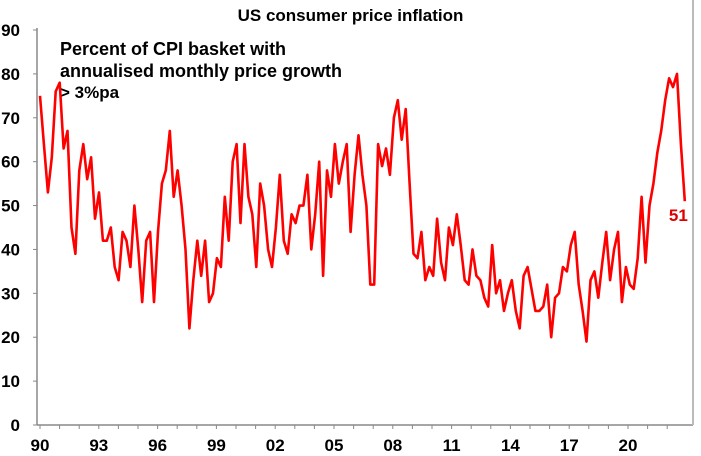 Image resolution: width=701 pixels, height=456 pixels. What do you see at coordinates (15, 425) in the screenshot?
I see `y-tick-label: 0` at bounding box center [15, 425].